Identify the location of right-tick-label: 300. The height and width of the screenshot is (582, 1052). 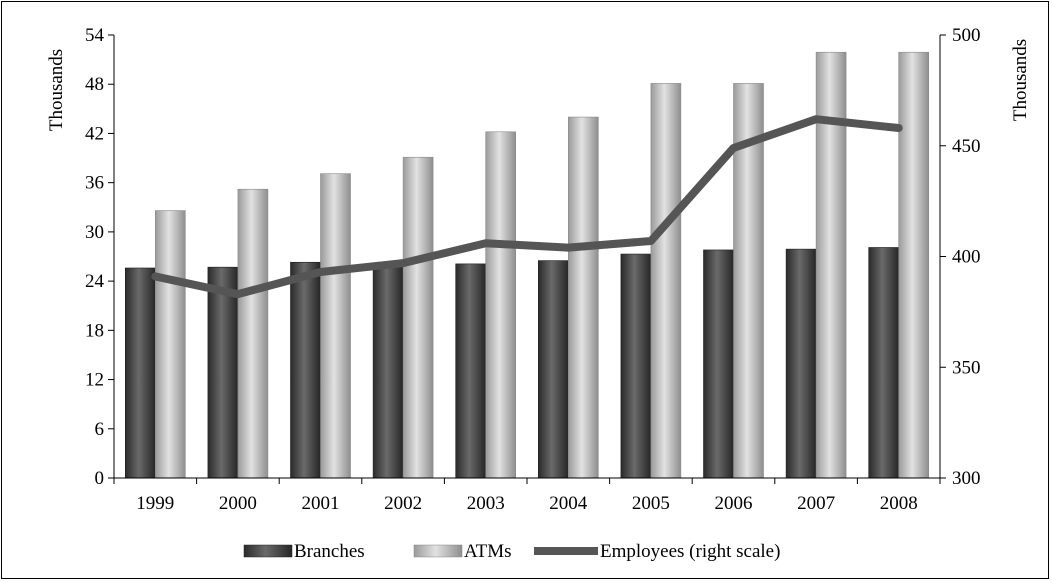
(966, 478).